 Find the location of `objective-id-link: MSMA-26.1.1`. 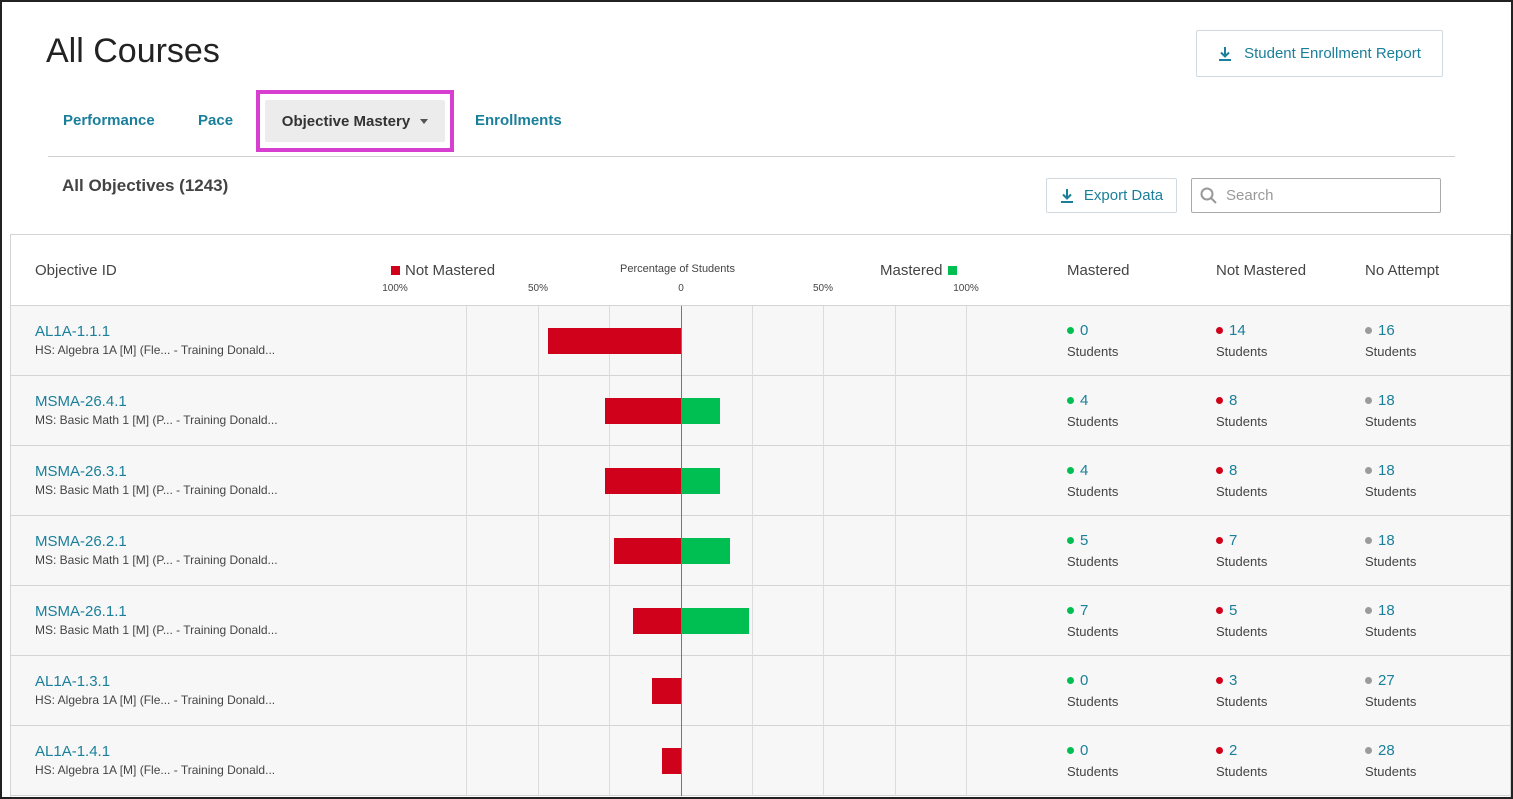

objective-id-link: MSMA-26.1.1 is located at coordinates (81, 611).